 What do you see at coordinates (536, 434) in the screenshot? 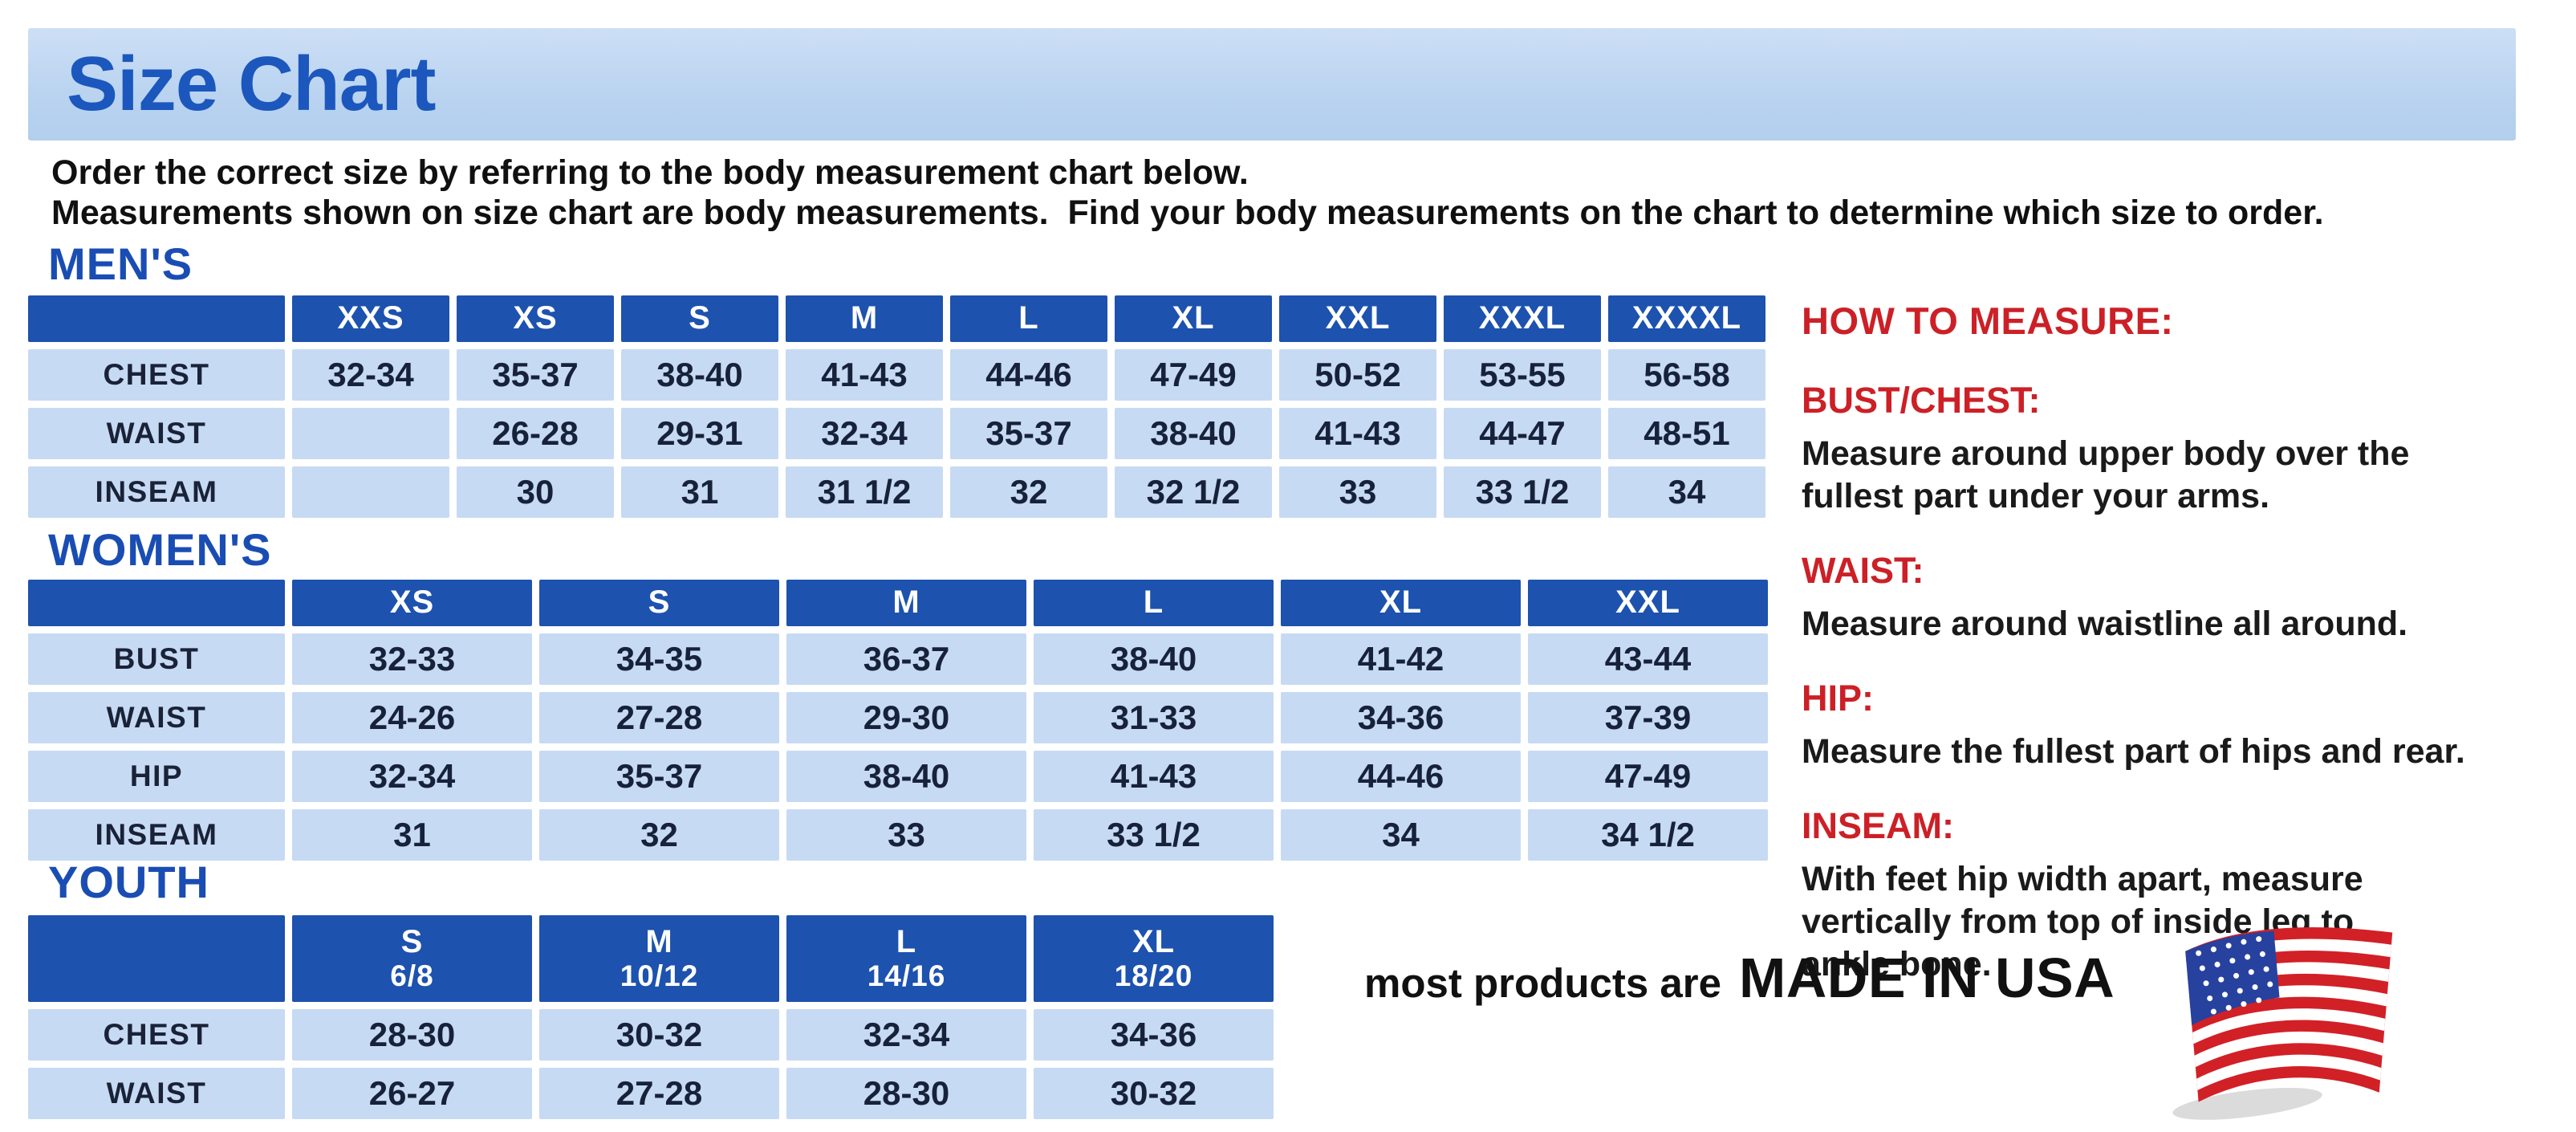
I see `mens-cell: 26-28` at bounding box center [536, 434].